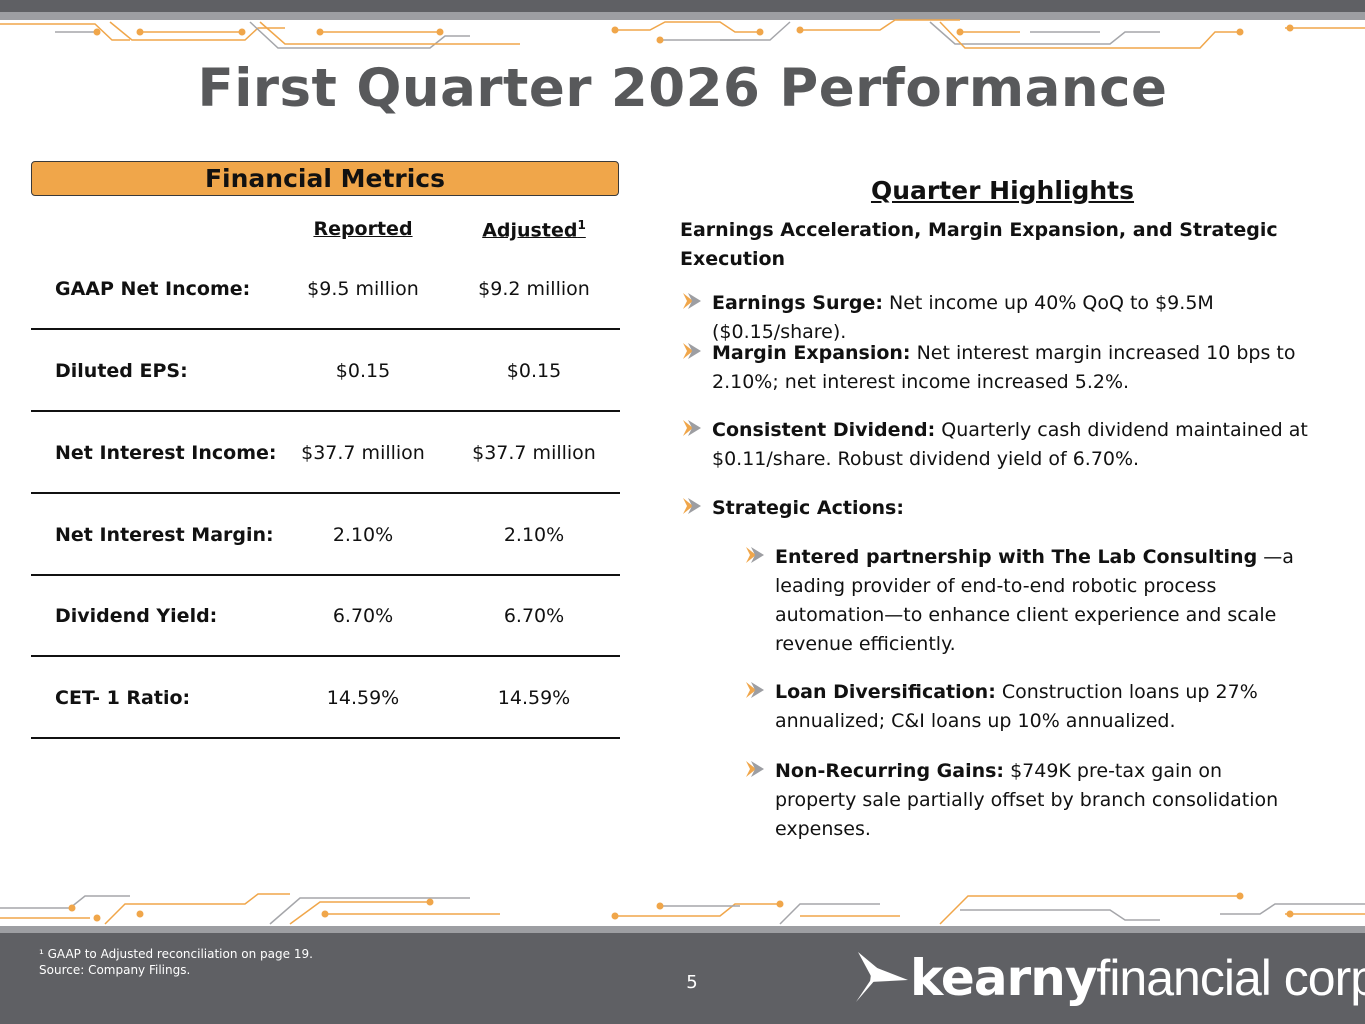  I want to click on metric-reported-value: $0.15, so click(363, 371).